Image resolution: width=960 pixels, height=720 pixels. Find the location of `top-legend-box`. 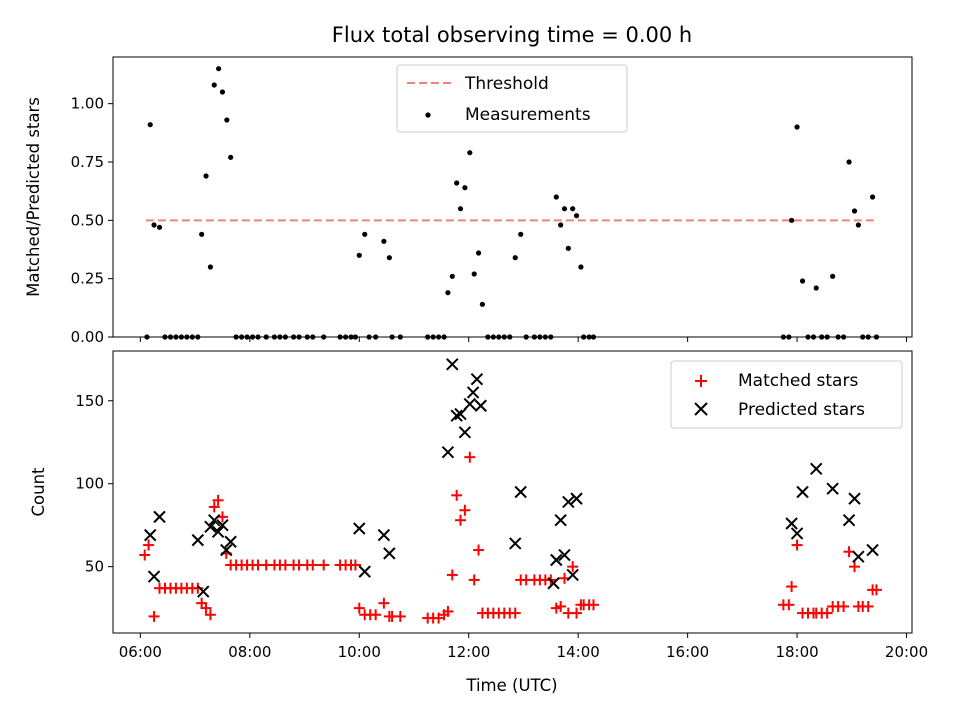

top-legend-box is located at coordinates (512, 98).